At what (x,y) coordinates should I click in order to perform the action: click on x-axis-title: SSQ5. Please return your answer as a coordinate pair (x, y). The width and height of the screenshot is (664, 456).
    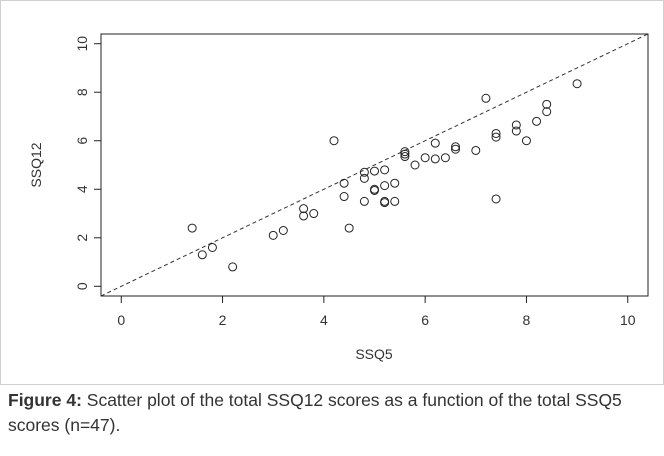
    Looking at the image, I should click on (374, 354).